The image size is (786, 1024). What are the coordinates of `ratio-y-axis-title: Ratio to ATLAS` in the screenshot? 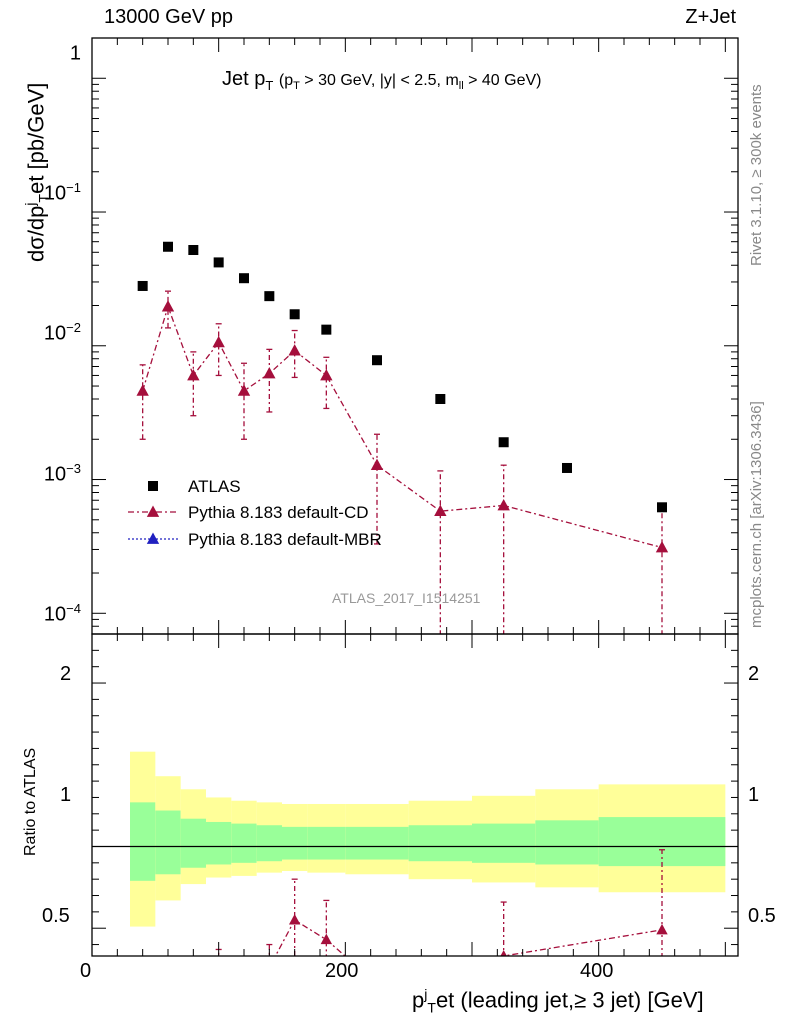 It's located at (30, 801).